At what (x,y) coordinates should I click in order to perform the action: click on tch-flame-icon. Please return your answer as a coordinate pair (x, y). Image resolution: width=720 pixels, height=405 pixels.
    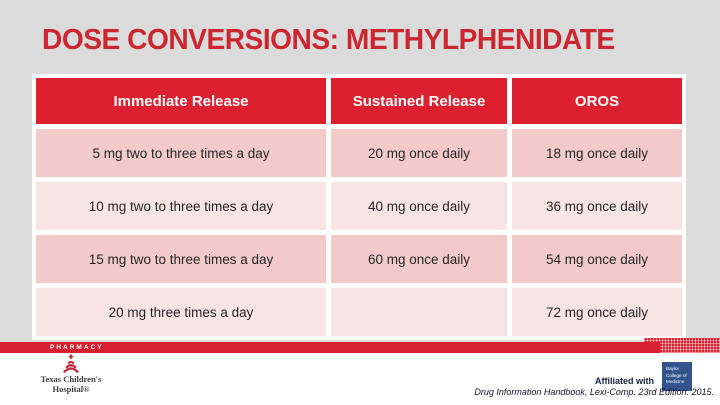
    Looking at the image, I should click on (71, 364).